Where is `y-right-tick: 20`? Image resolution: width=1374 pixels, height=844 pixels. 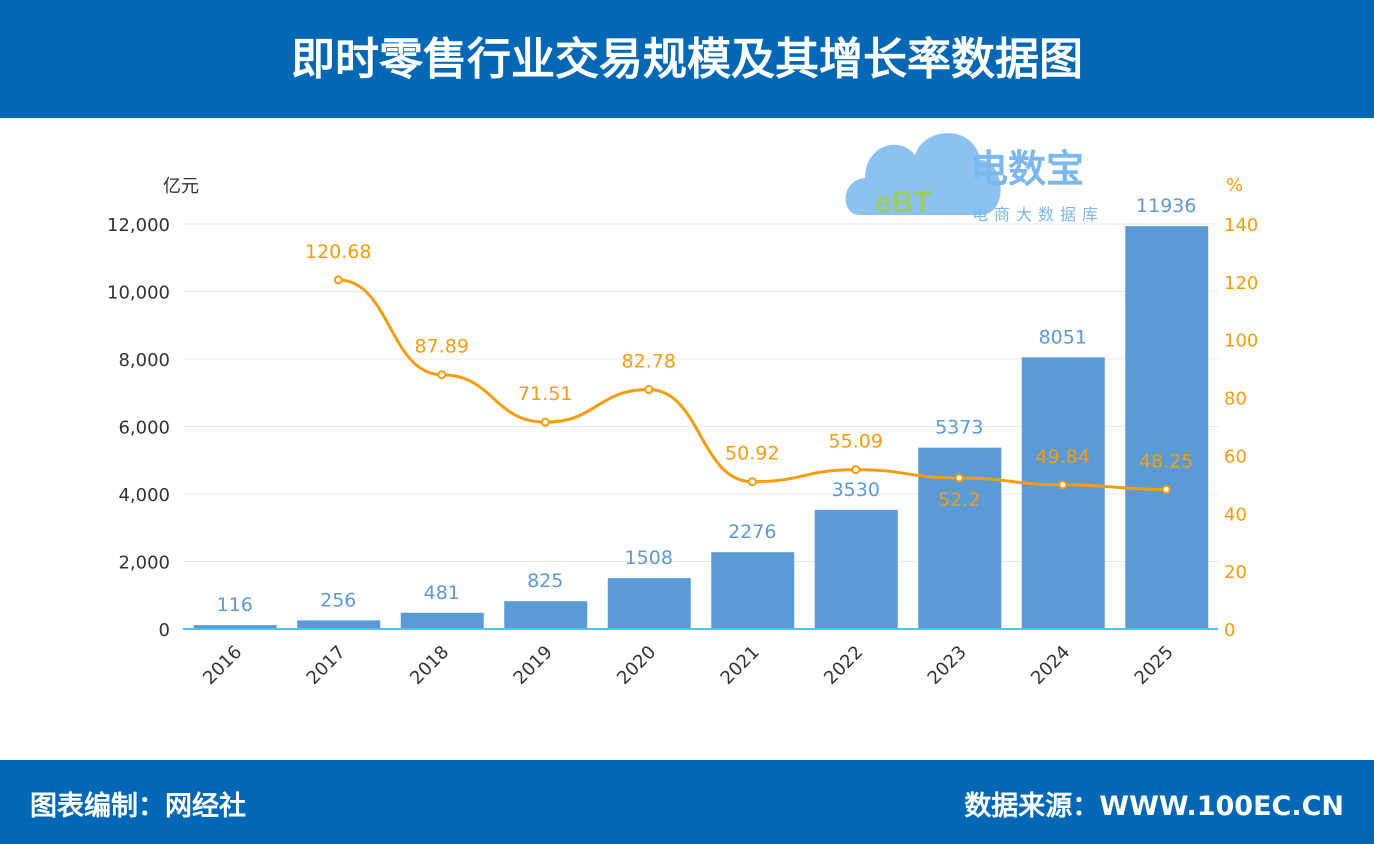 y-right-tick: 20 is located at coordinates (1235, 572).